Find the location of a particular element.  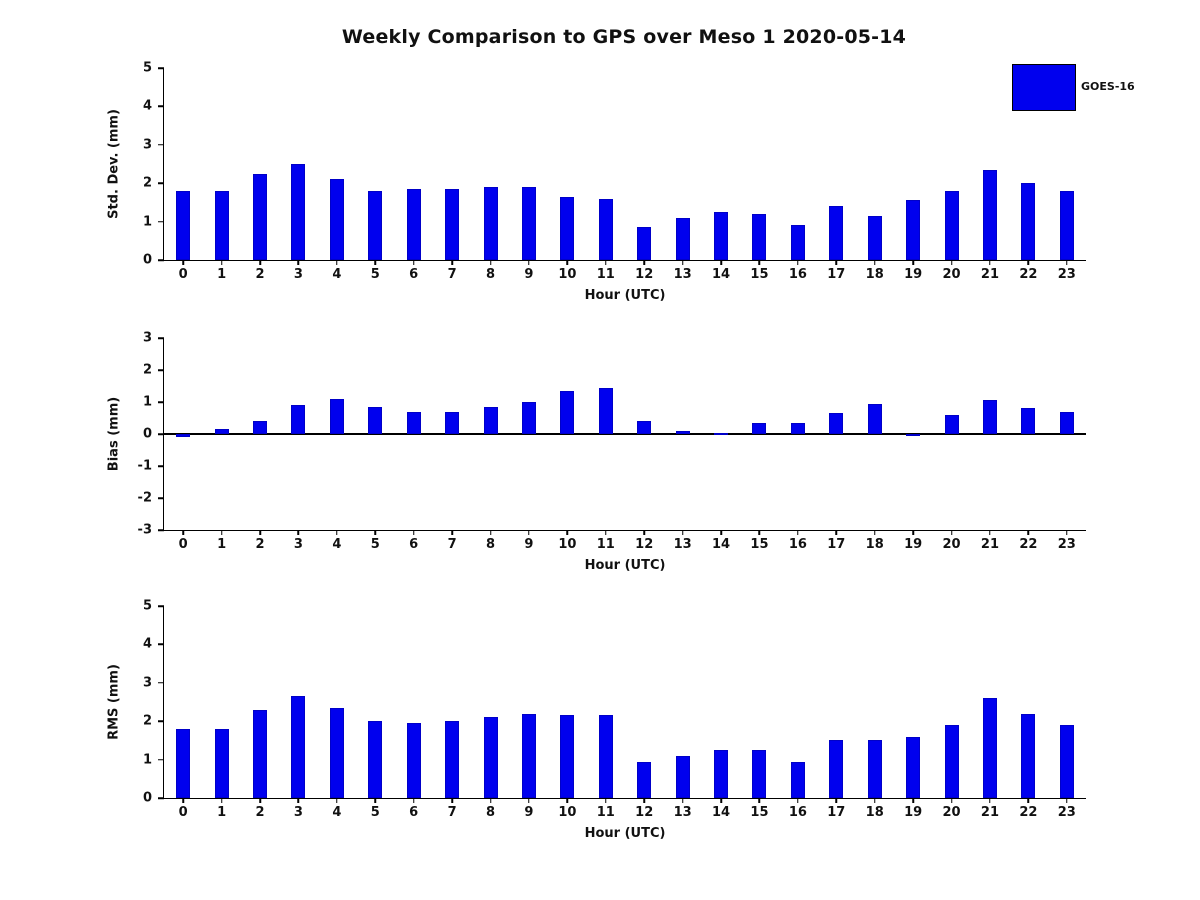

x-tick-label: 18 is located at coordinates (874, 812).